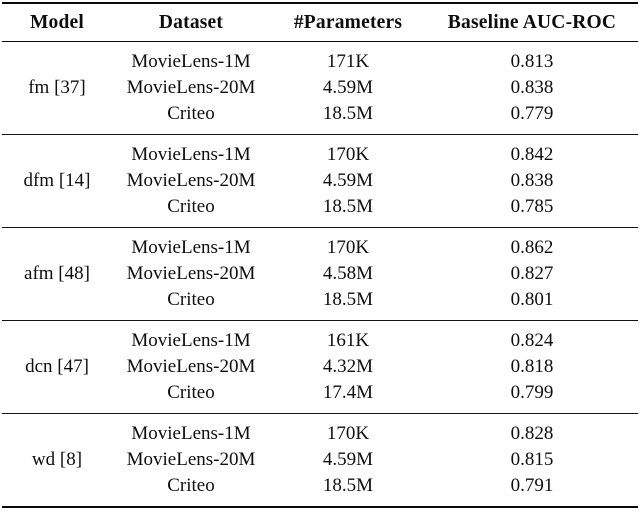 This screenshot has height=513, width=640. I want to click on model-cell: wd [8], so click(57, 459).